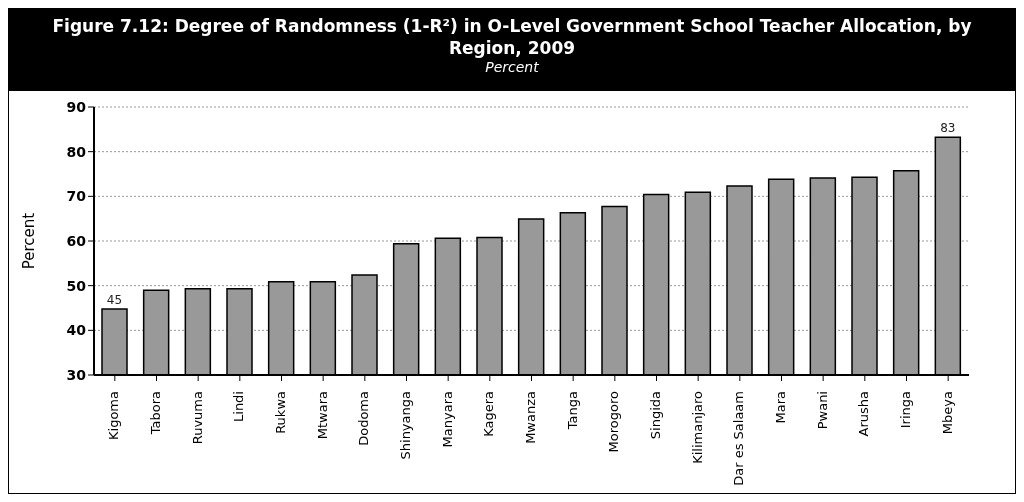 Image resolution: width=1024 pixels, height=502 pixels. Describe the element at coordinates (489, 414) in the screenshot. I see `x-tick-label: Kagera` at that location.